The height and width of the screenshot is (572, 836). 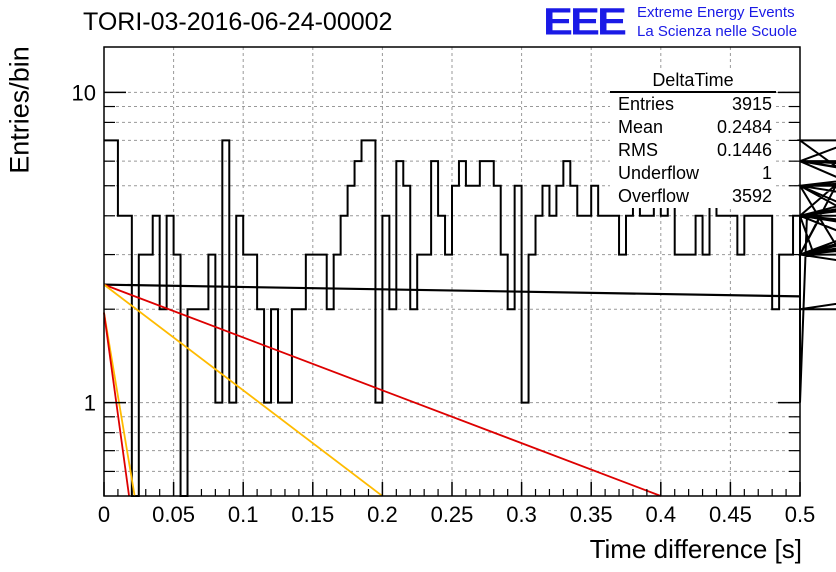 I want to click on stats-row-mean: Mean 0.2484, so click(x=693, y=127).